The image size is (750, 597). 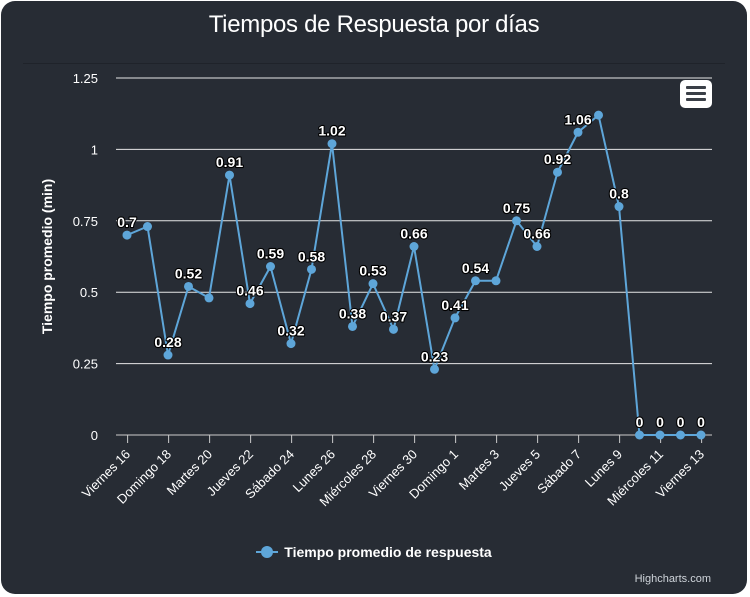 What do you see at coordinates (696, 94) in the screenshot?
I see `hamburger-menu-icon` at bounding box center [696, 94].